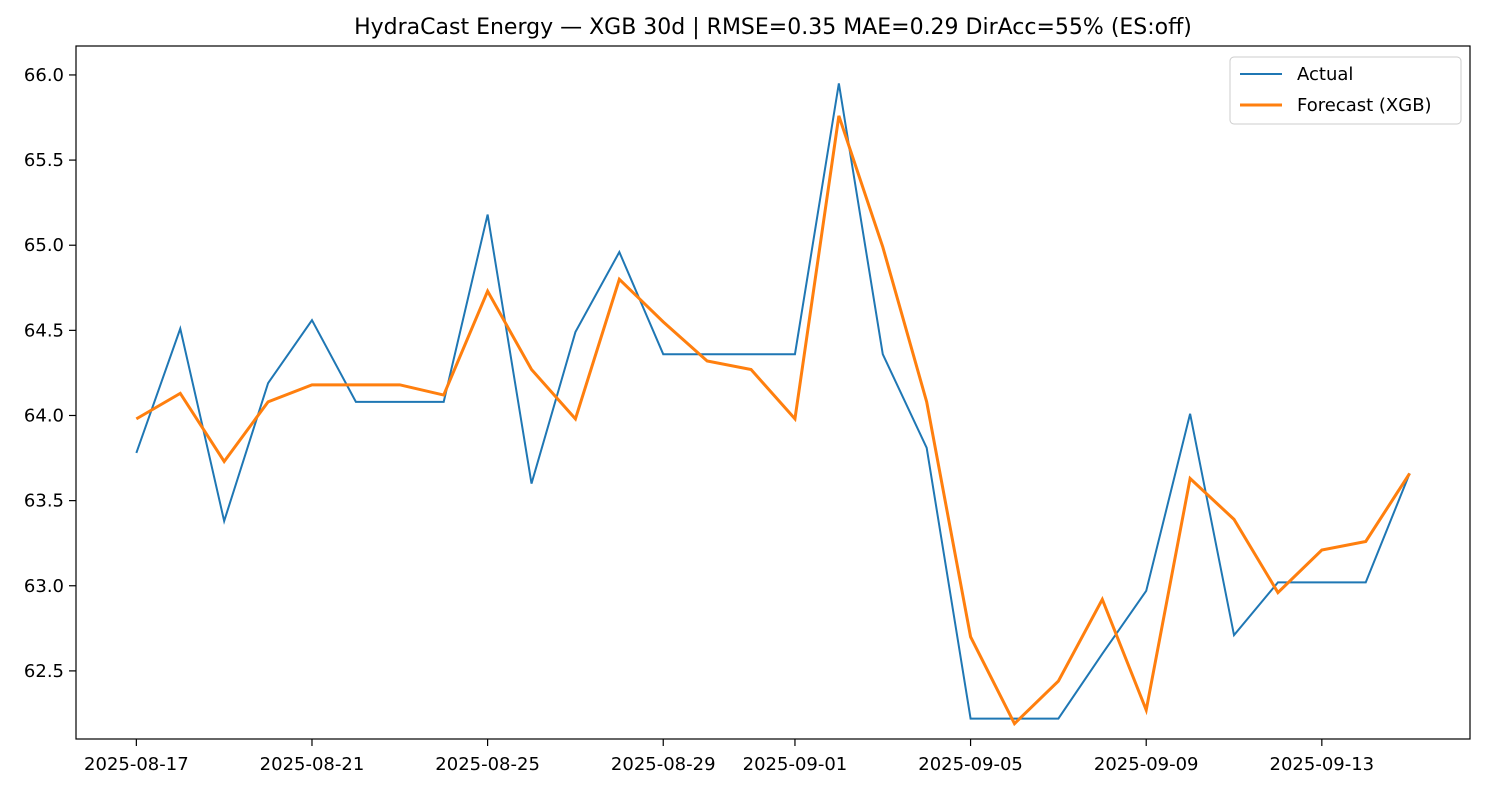 Image resolution: width=1486 pixels, height=789 pixels. Describe the element at coordinates (487, 764) in the screenshot. I see `x-tick-label: 2025-08-25` at that location.